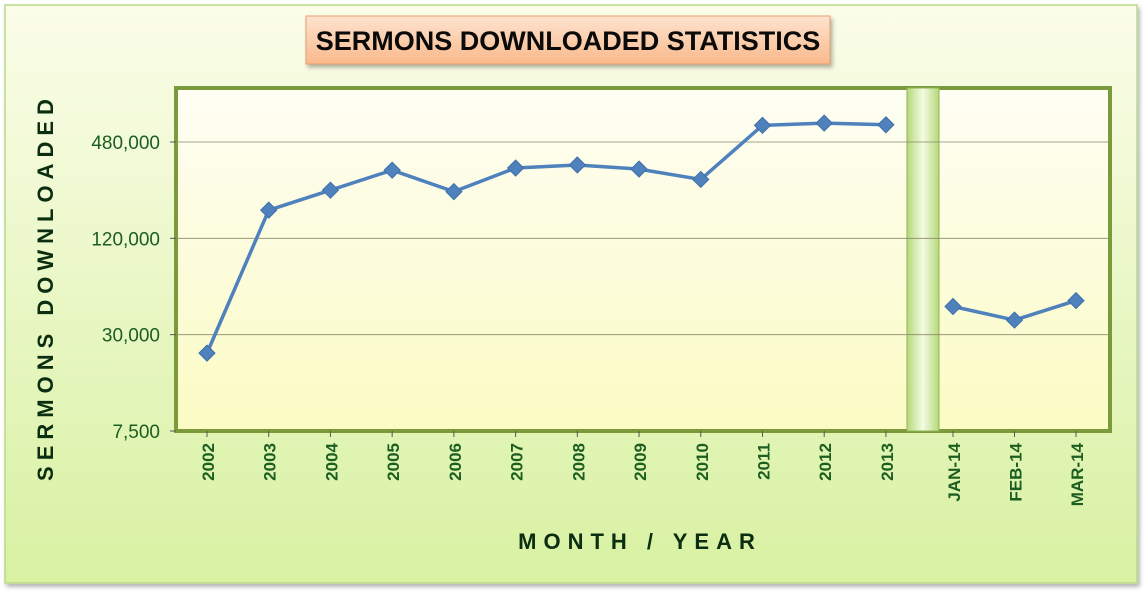  Describe the element at coordinates (393, 462) in the screenshot. I see `x-tick-label: 2005` at that location.